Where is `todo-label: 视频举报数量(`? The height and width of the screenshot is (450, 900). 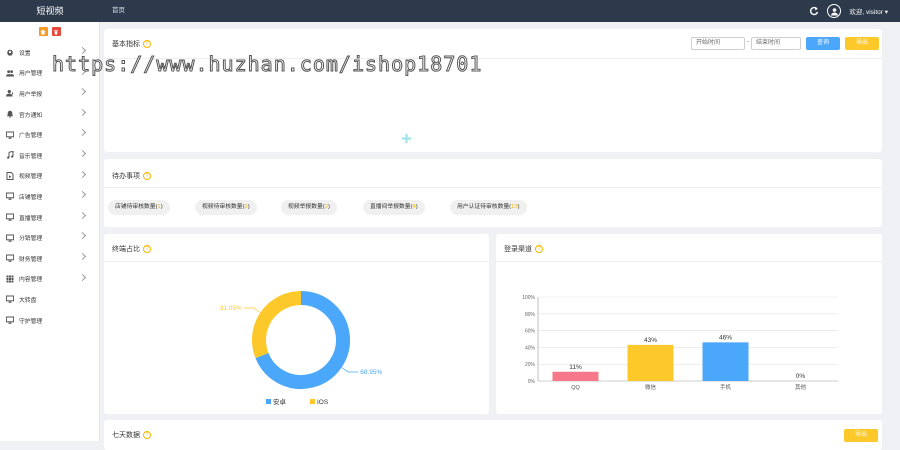 todo-label: 视频举报数量( is located at coordinates (306, 207).